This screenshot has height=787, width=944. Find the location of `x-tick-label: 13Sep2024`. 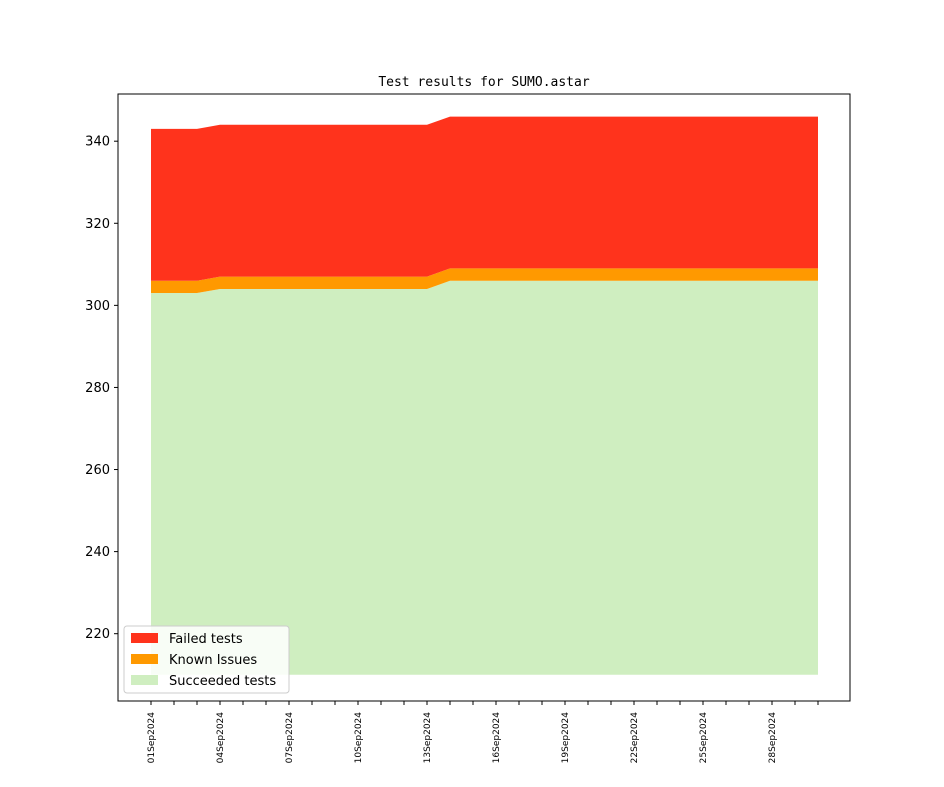

x-tick-label: 13Sep2024 is located at coordinates (428, 738).